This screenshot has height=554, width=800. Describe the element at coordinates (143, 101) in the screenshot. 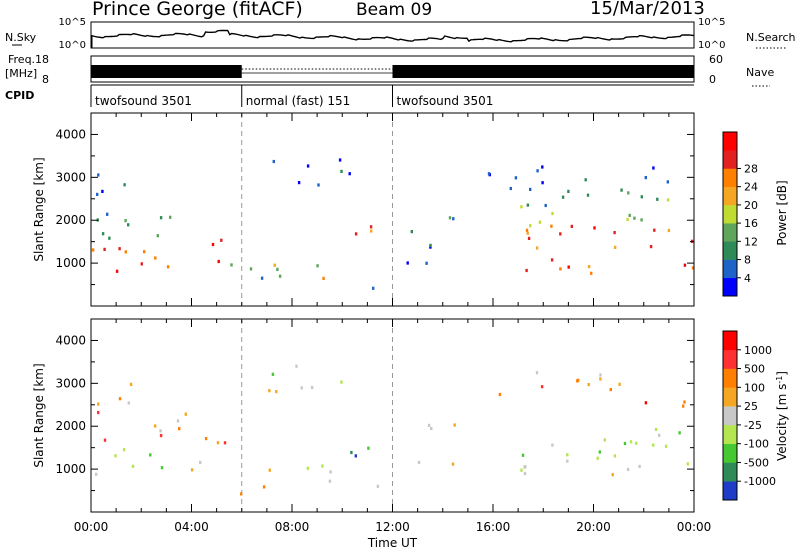

I see `cpid-segment-label: twofsound 3501` at that location.